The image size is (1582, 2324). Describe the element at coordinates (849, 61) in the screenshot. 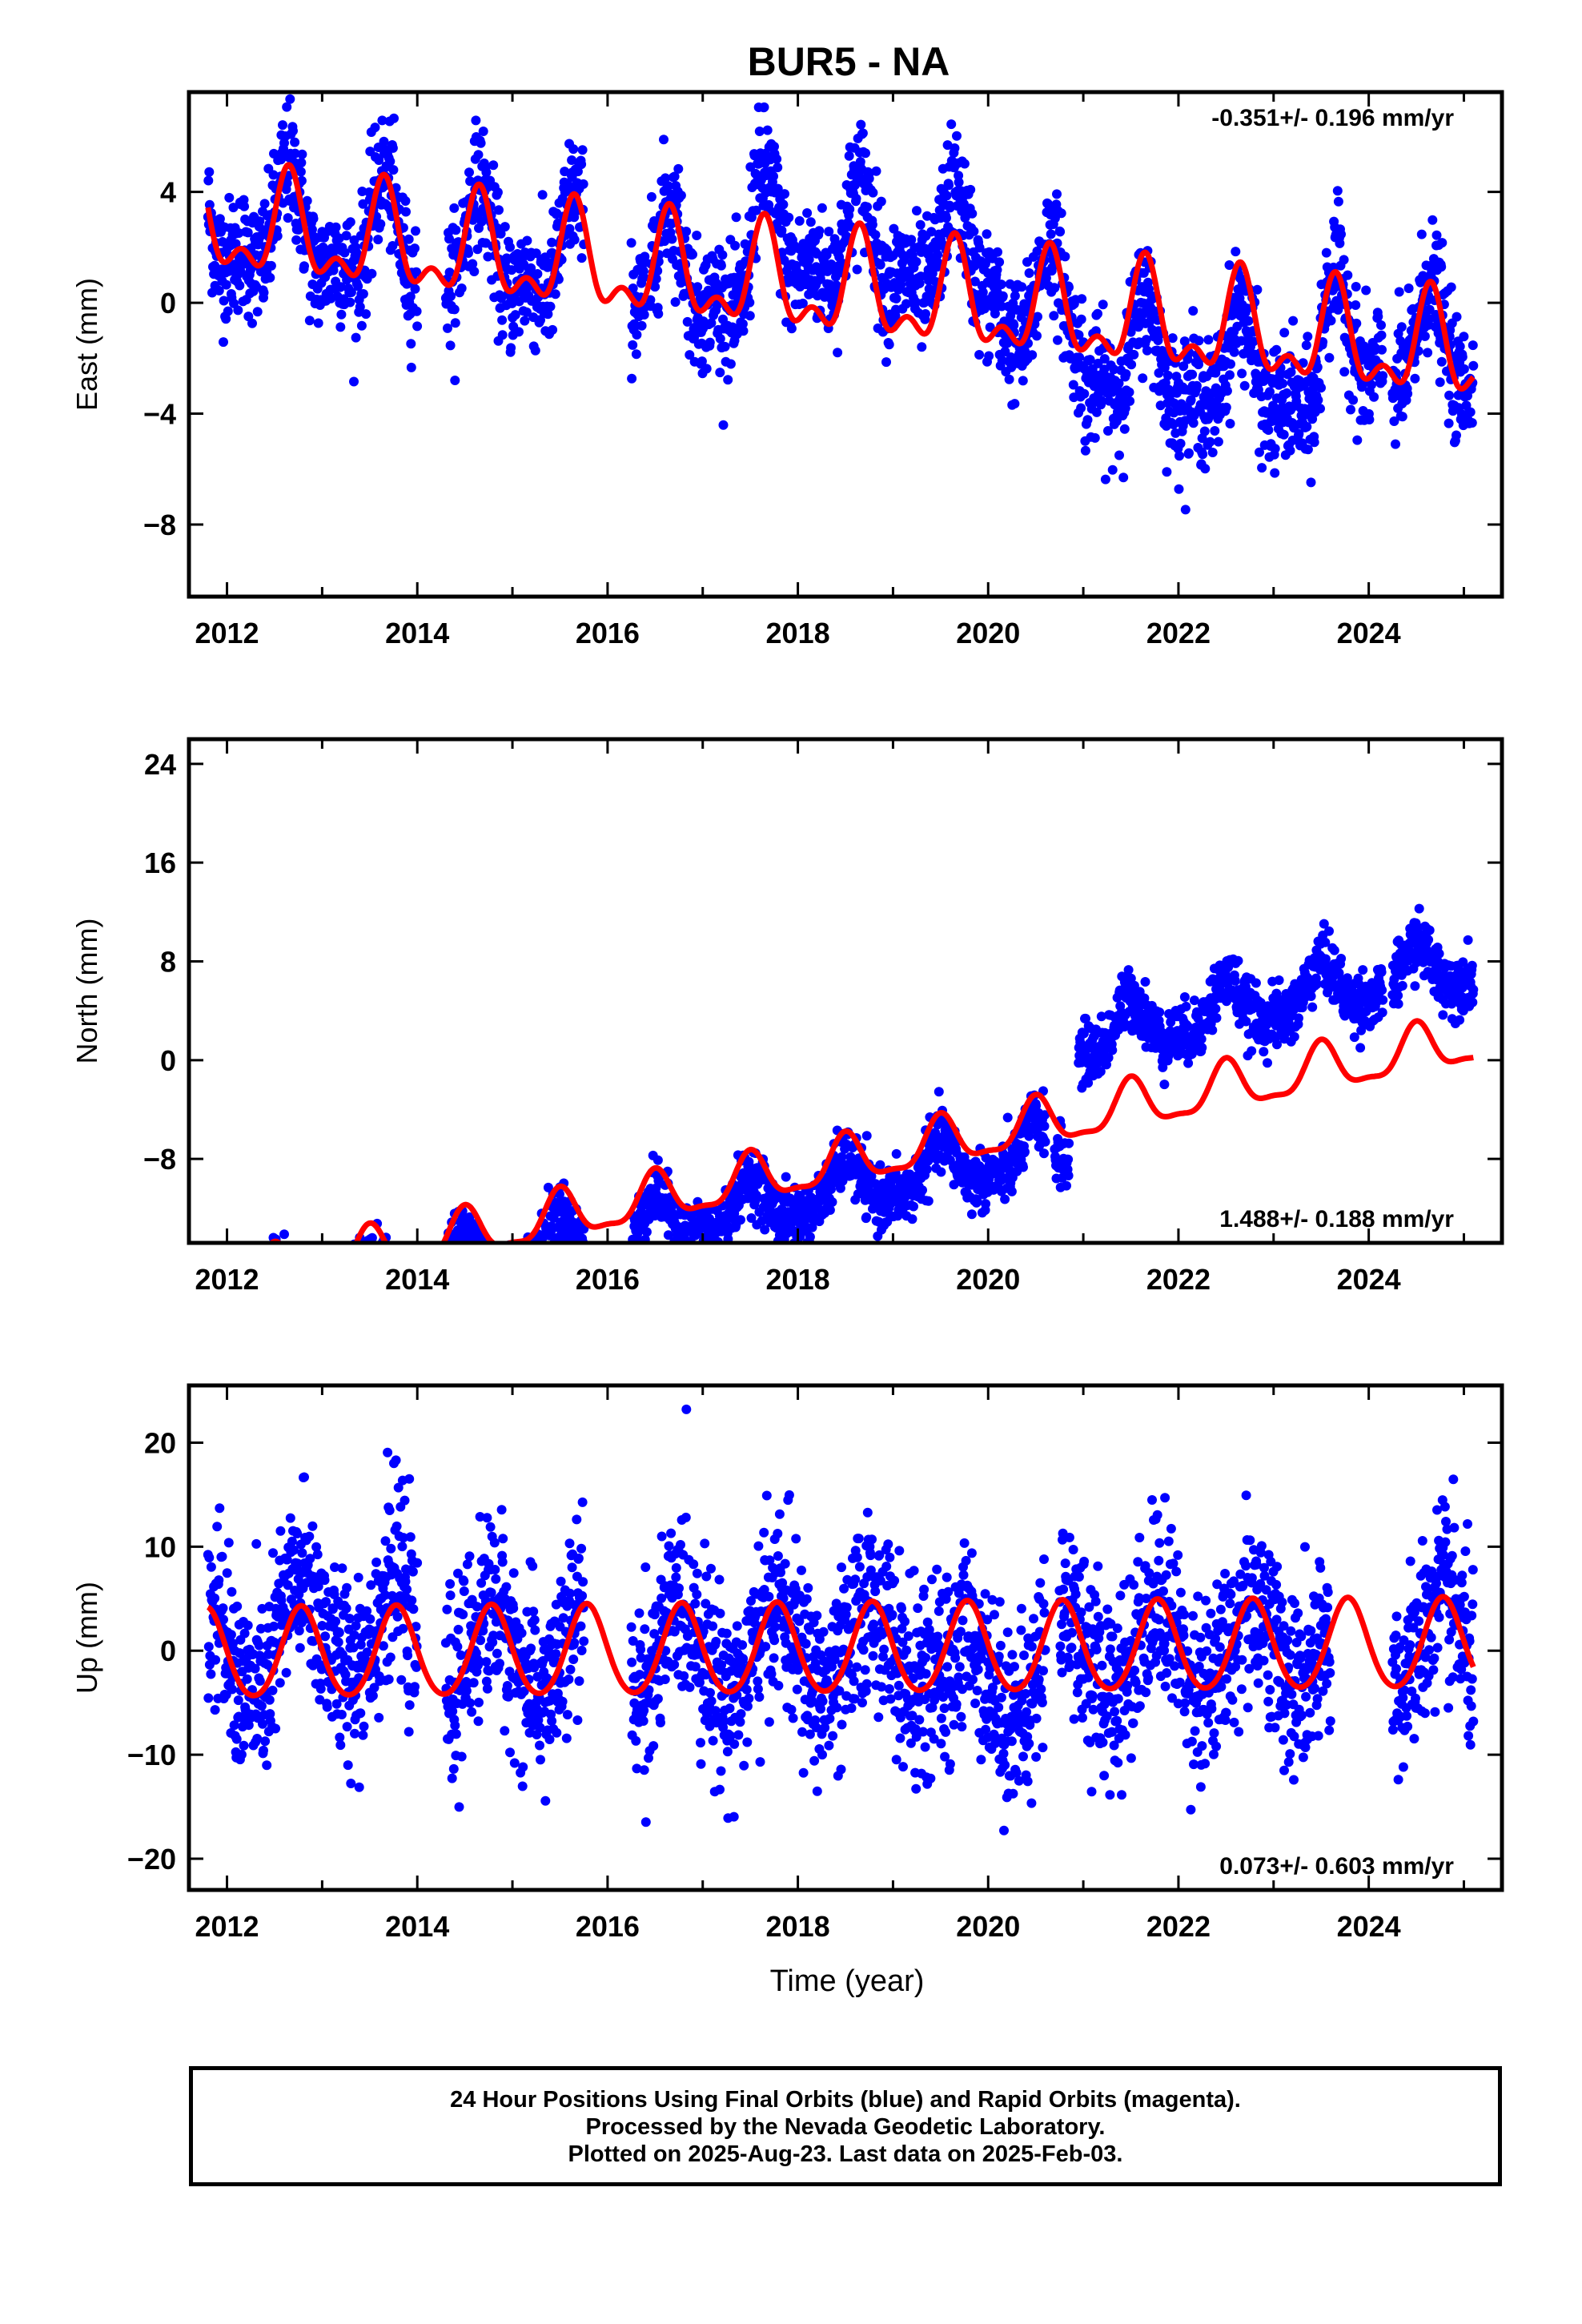

I see `figure-title: BUR5 - NA` at that location.